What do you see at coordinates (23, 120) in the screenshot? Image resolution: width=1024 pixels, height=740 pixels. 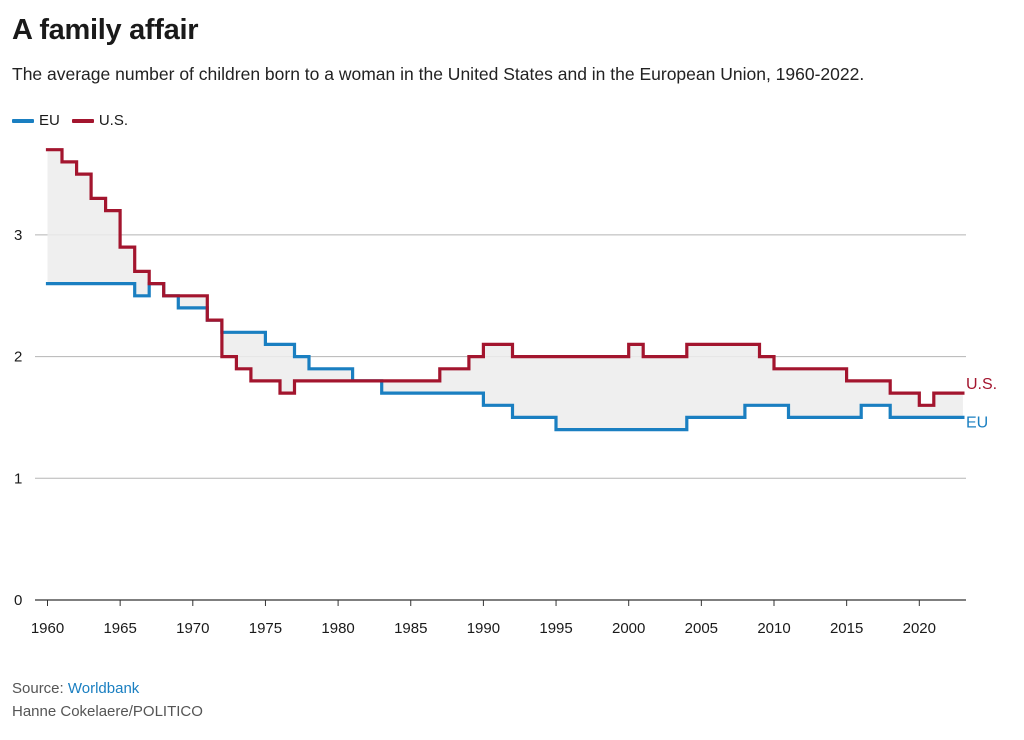 I see `legend-swatch-eu` at bounding box center [23, 120].